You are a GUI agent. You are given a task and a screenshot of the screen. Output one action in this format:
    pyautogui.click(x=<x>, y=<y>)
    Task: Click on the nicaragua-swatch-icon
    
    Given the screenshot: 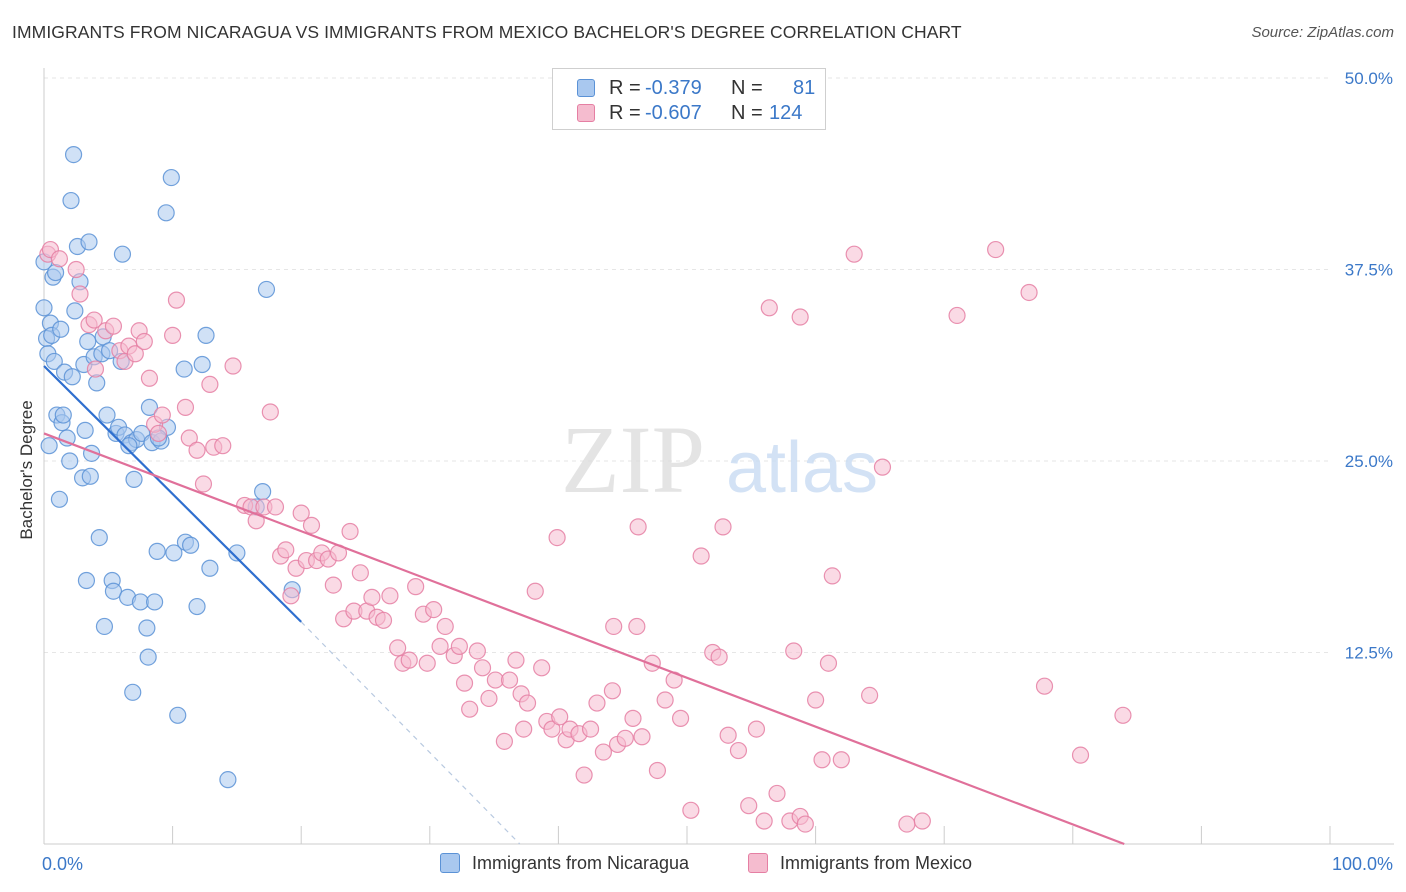 What is the action you would take?
    pyautogui.click(x=586, y=88)
    